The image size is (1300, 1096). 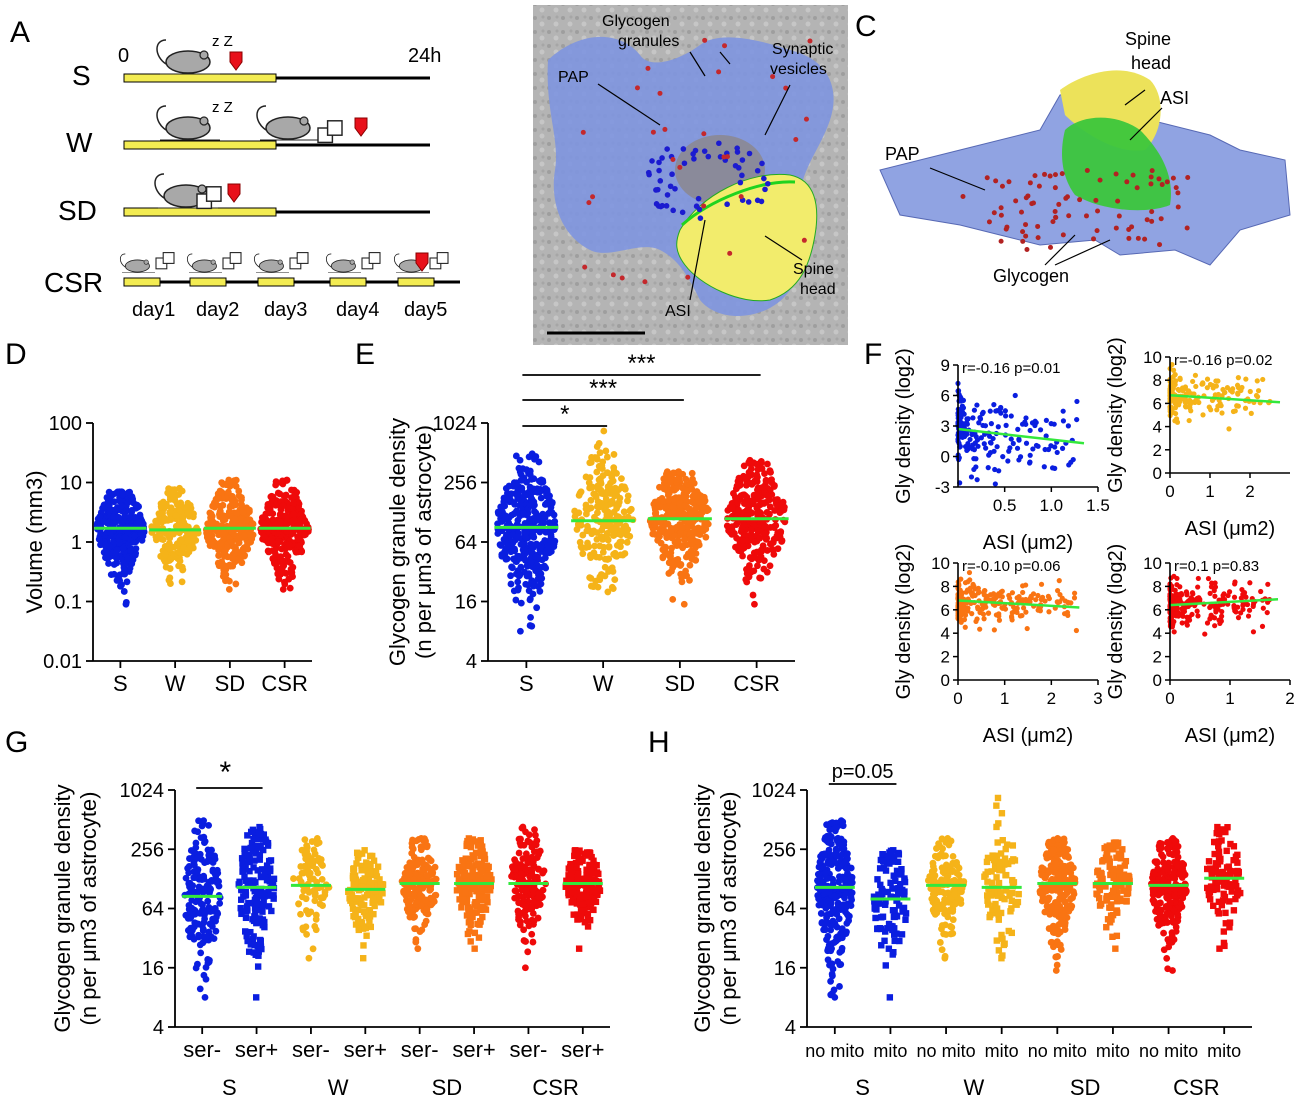 What do you see at coordinates (1052, 505) in the screenshot?
I see `x-tick-label: 1.0` at bounding box center [1052, 505].